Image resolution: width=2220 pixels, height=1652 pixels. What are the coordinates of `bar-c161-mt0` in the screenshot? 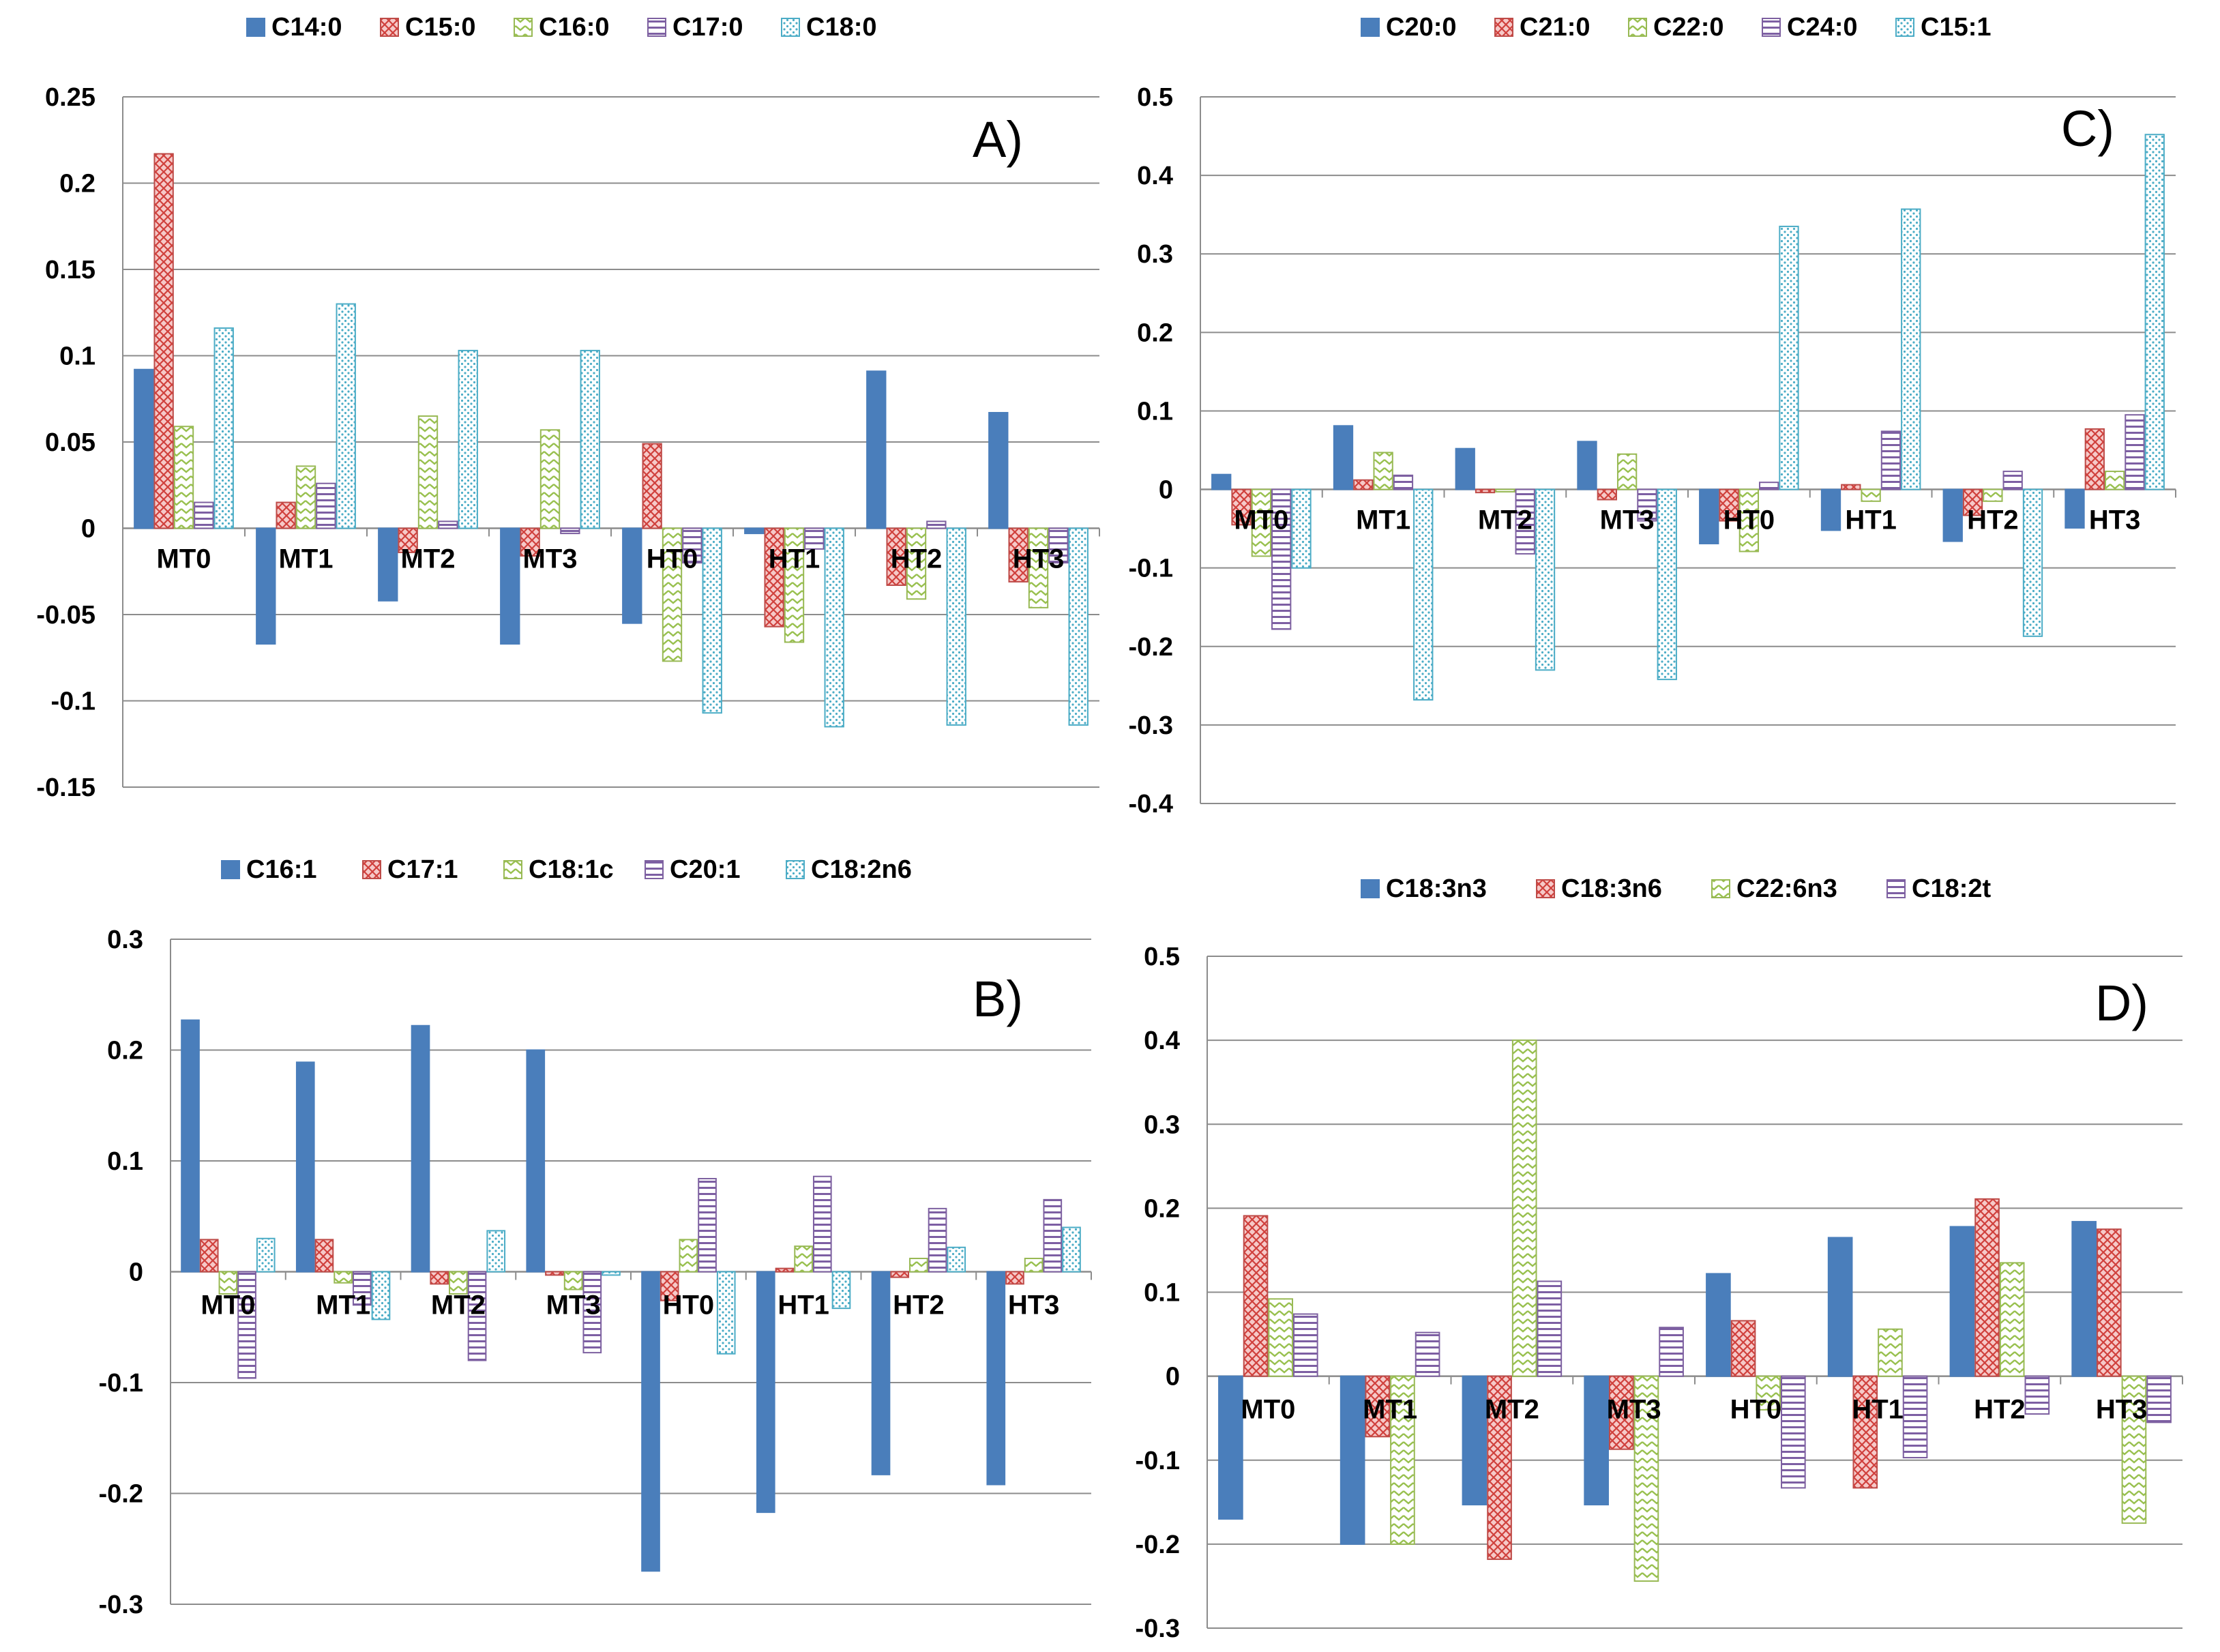 It's located at (190, 1146).